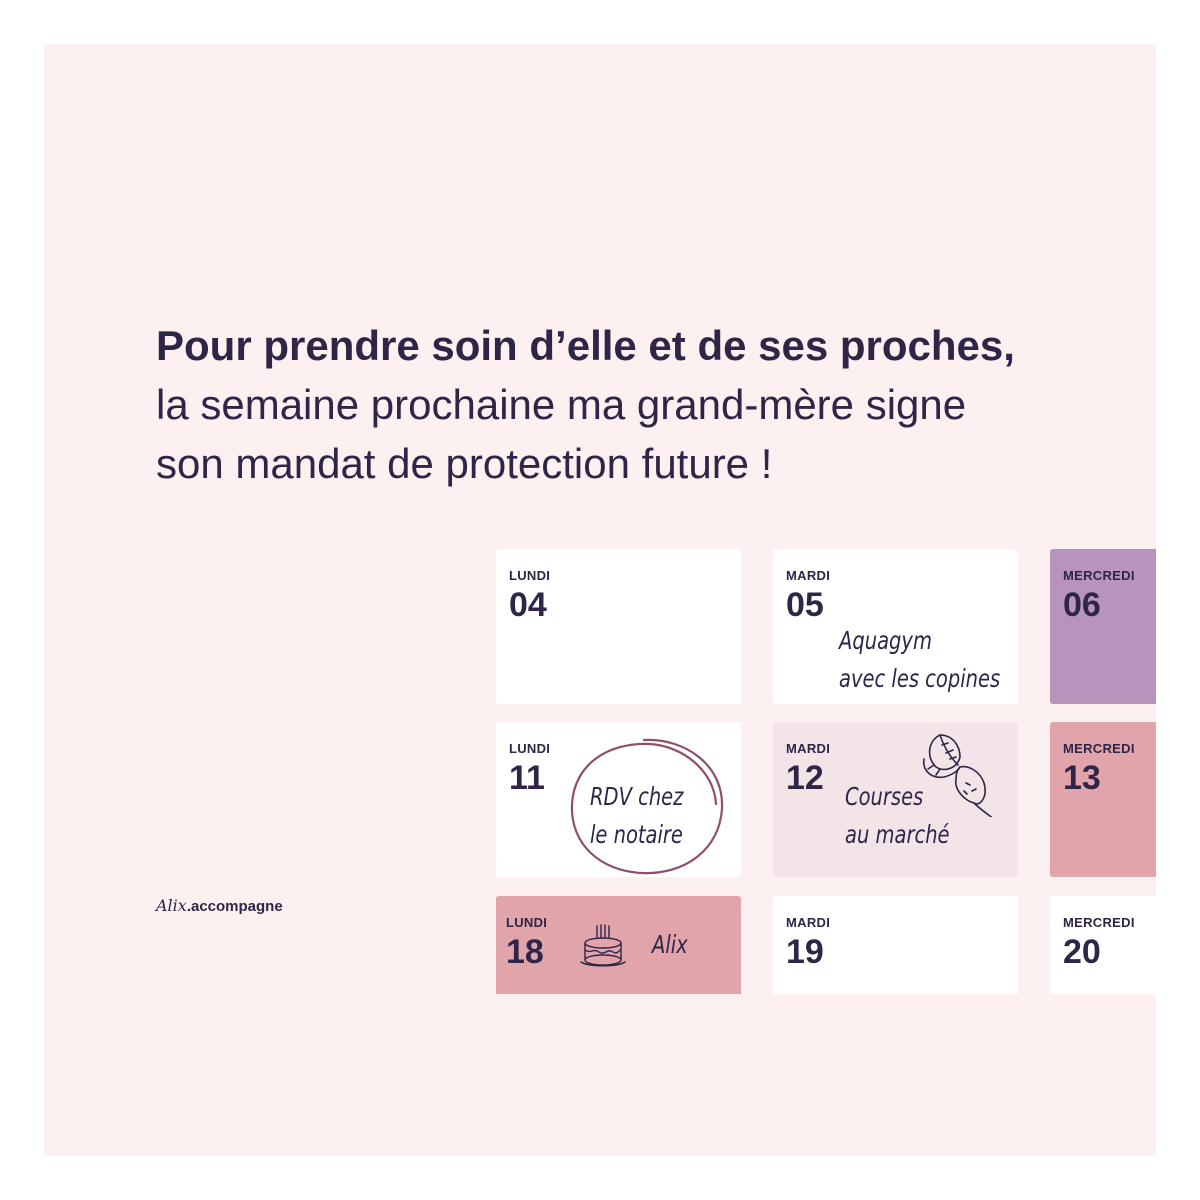  Describe the element at coordinates (919, 660) in the screenshot. I see `event-note-aquagym: Aquagym avec les copines` at that location.